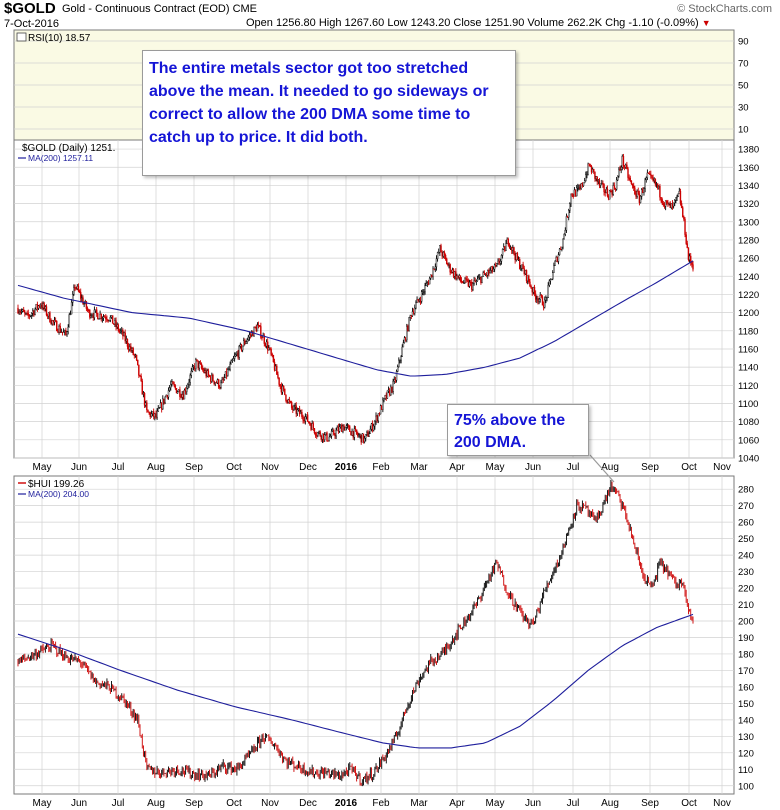  Describe the element at coordinates (430, 23) in the screenshot. I see `low-value: 1243.20` at that location.